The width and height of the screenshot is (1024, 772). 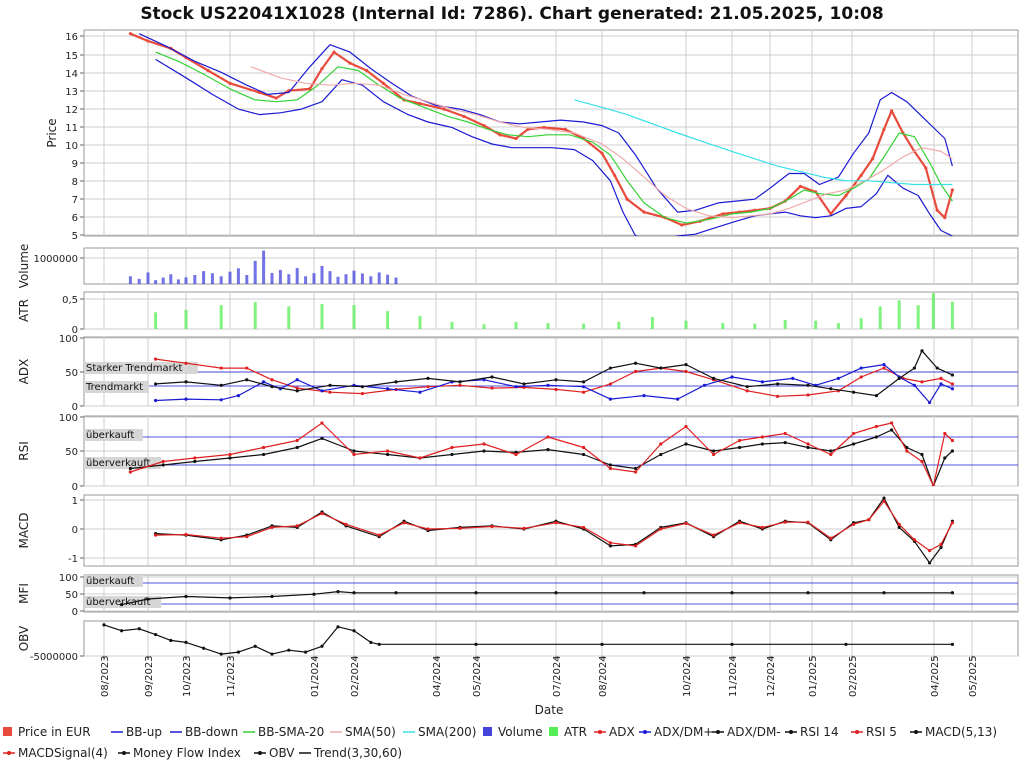 I want to click on annotation-mfi-1: überverkauft, so click(x=118, y=602).